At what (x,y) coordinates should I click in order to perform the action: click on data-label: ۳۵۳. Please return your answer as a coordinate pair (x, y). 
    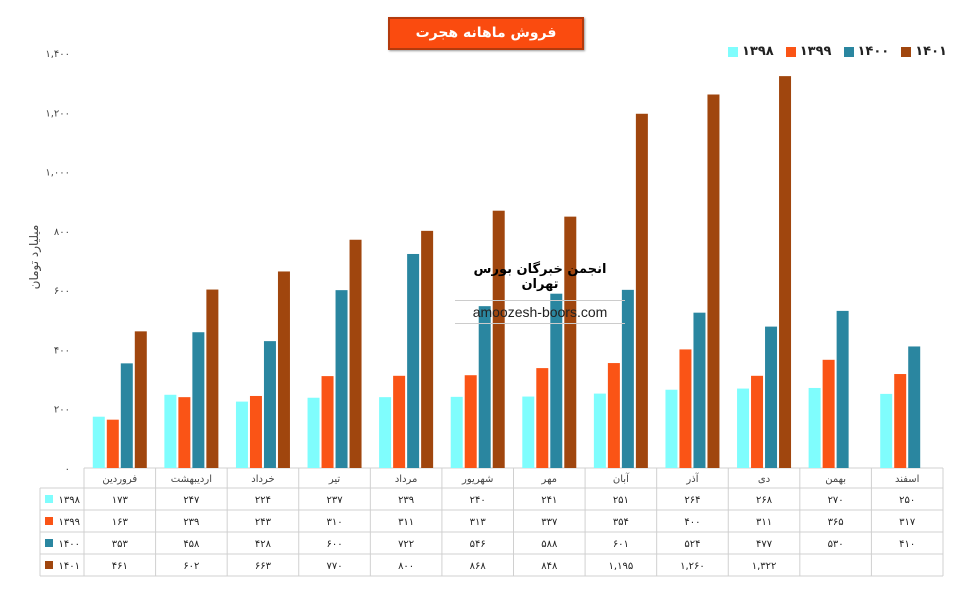
    Looking at the image, I should click on (120, 544).